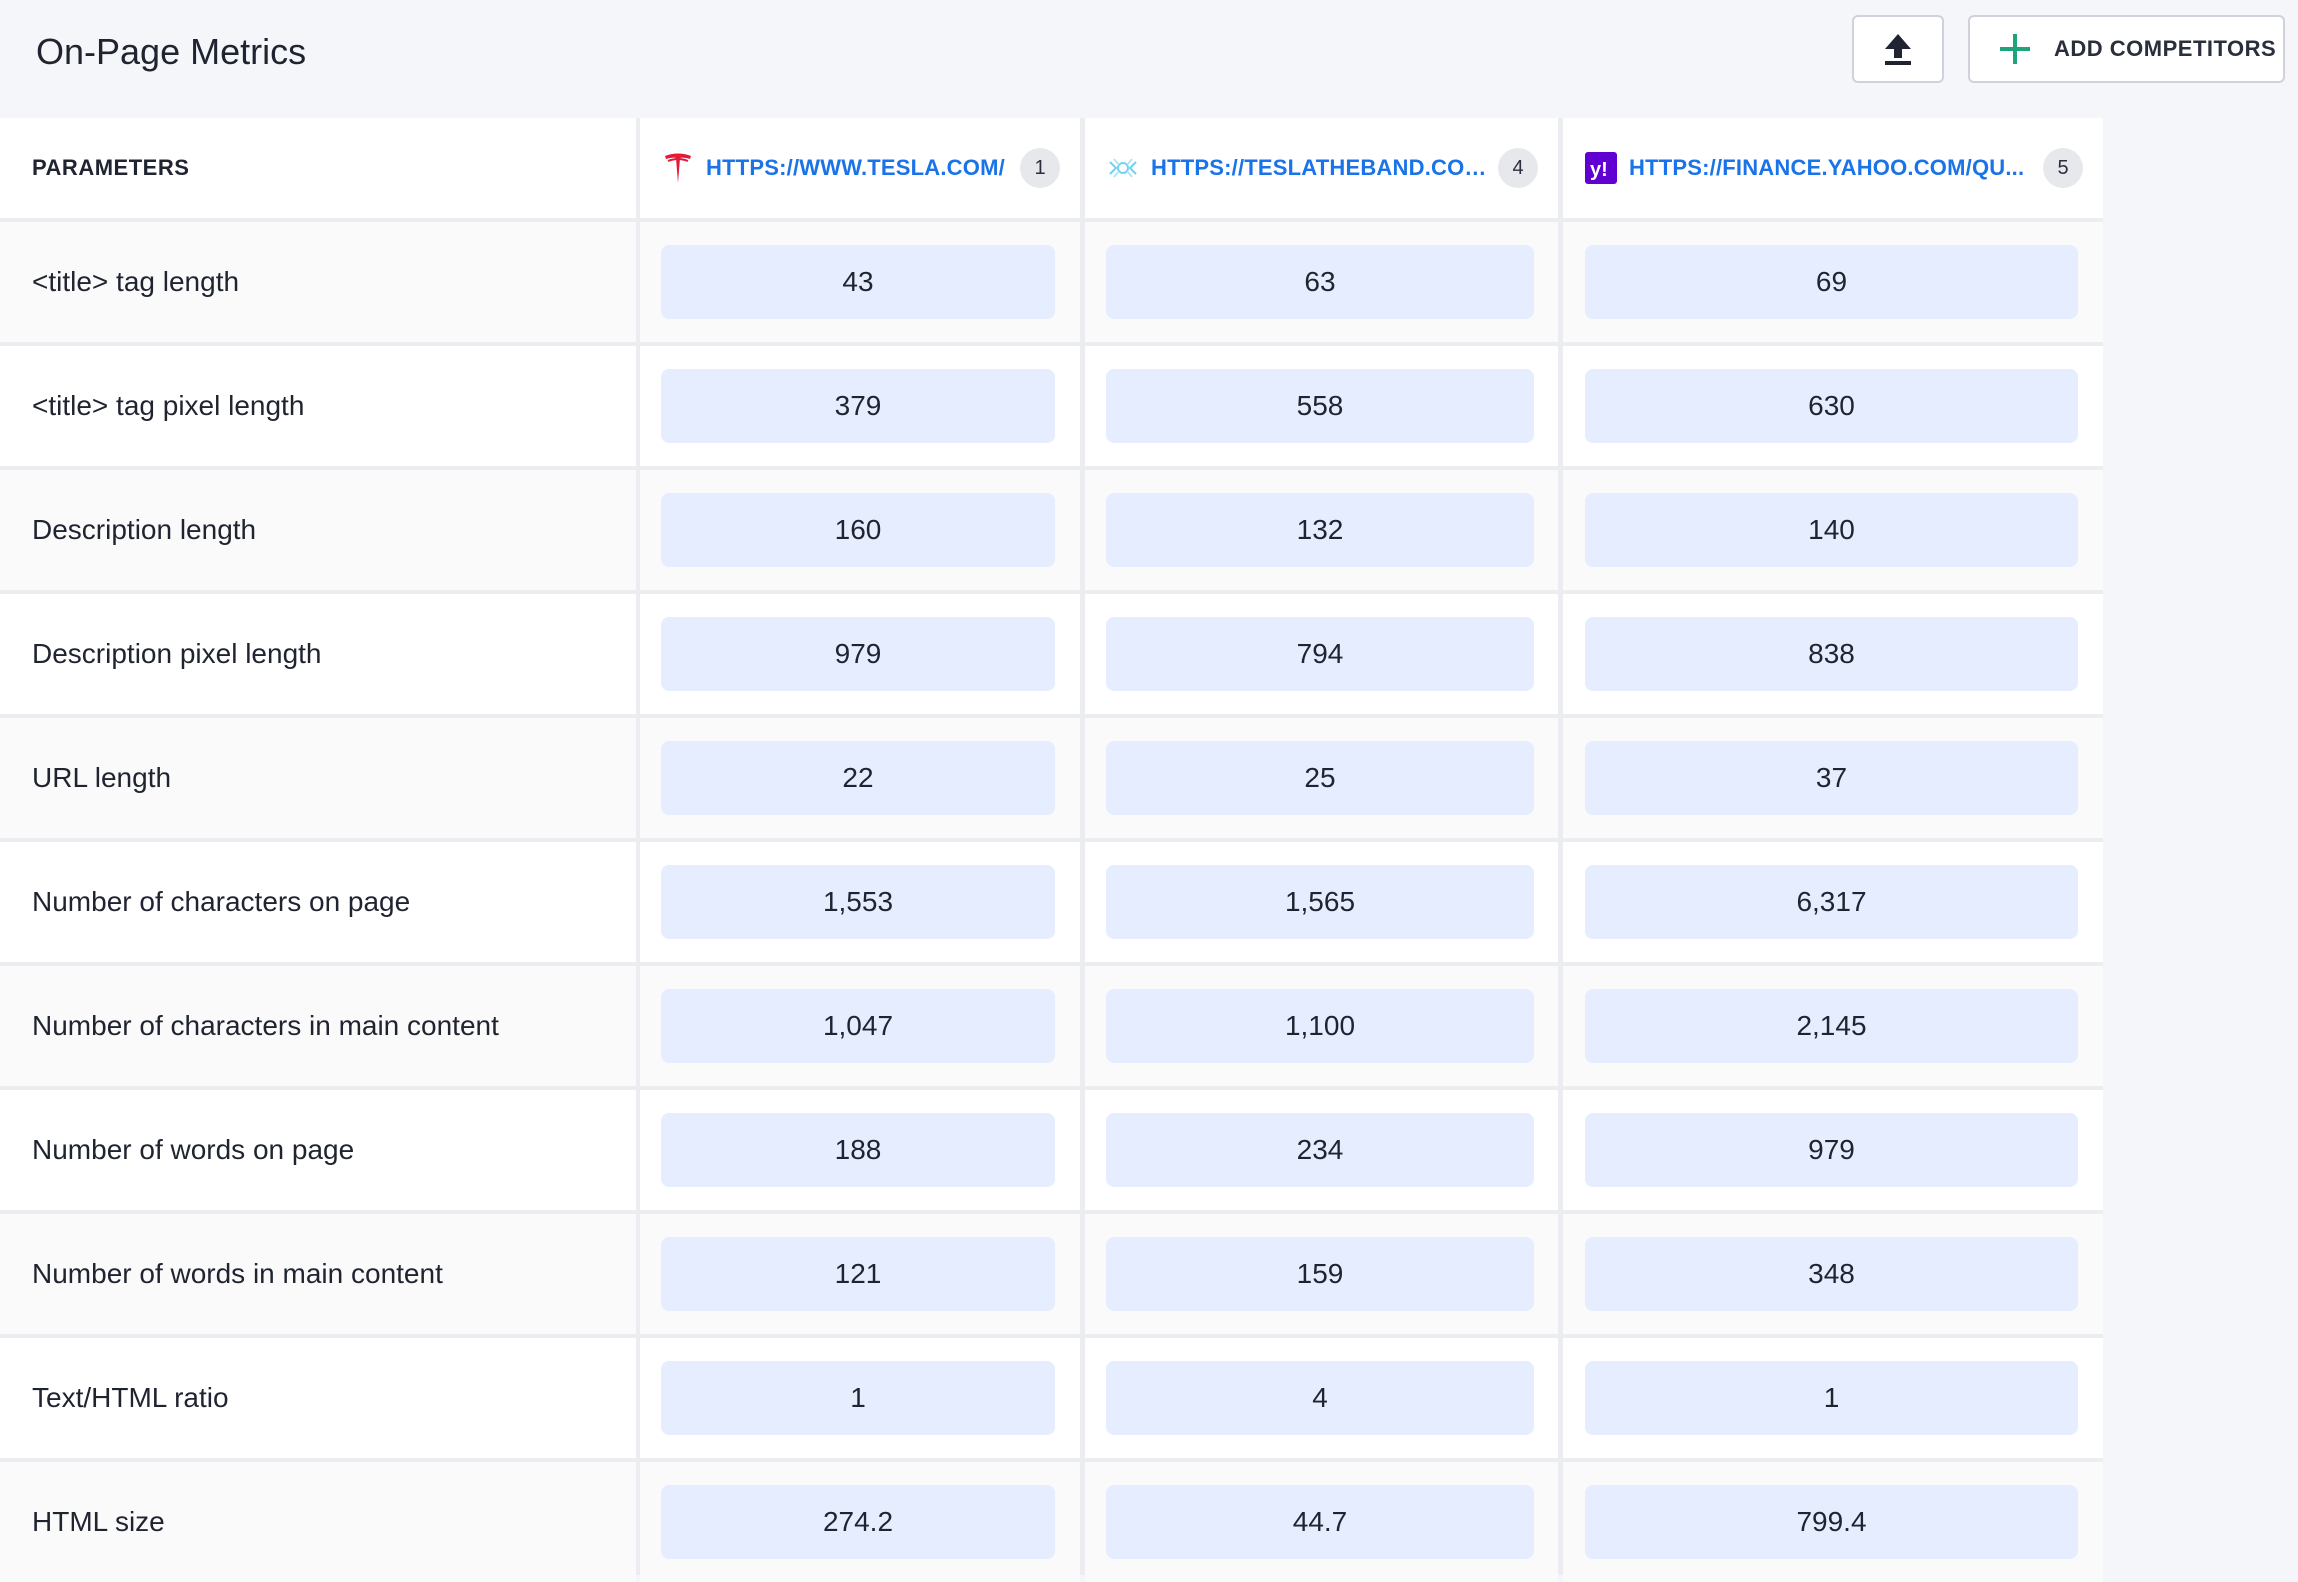  I want to click on metric-value: 379, so click(858, 406).